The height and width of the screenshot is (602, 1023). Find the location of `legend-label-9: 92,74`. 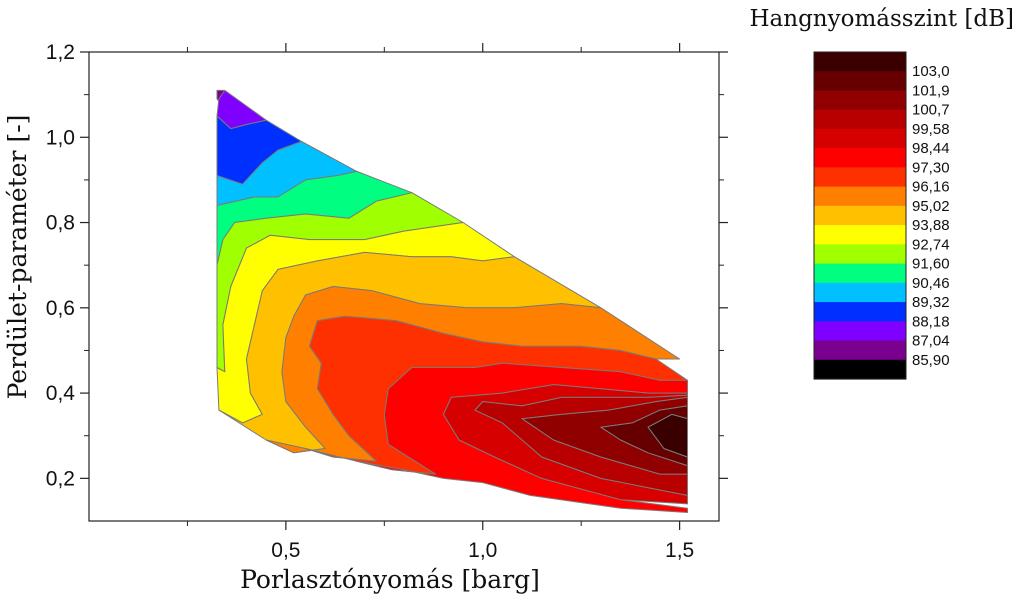

legend-label-9: 92,74 is located at coordinates (931, 244).